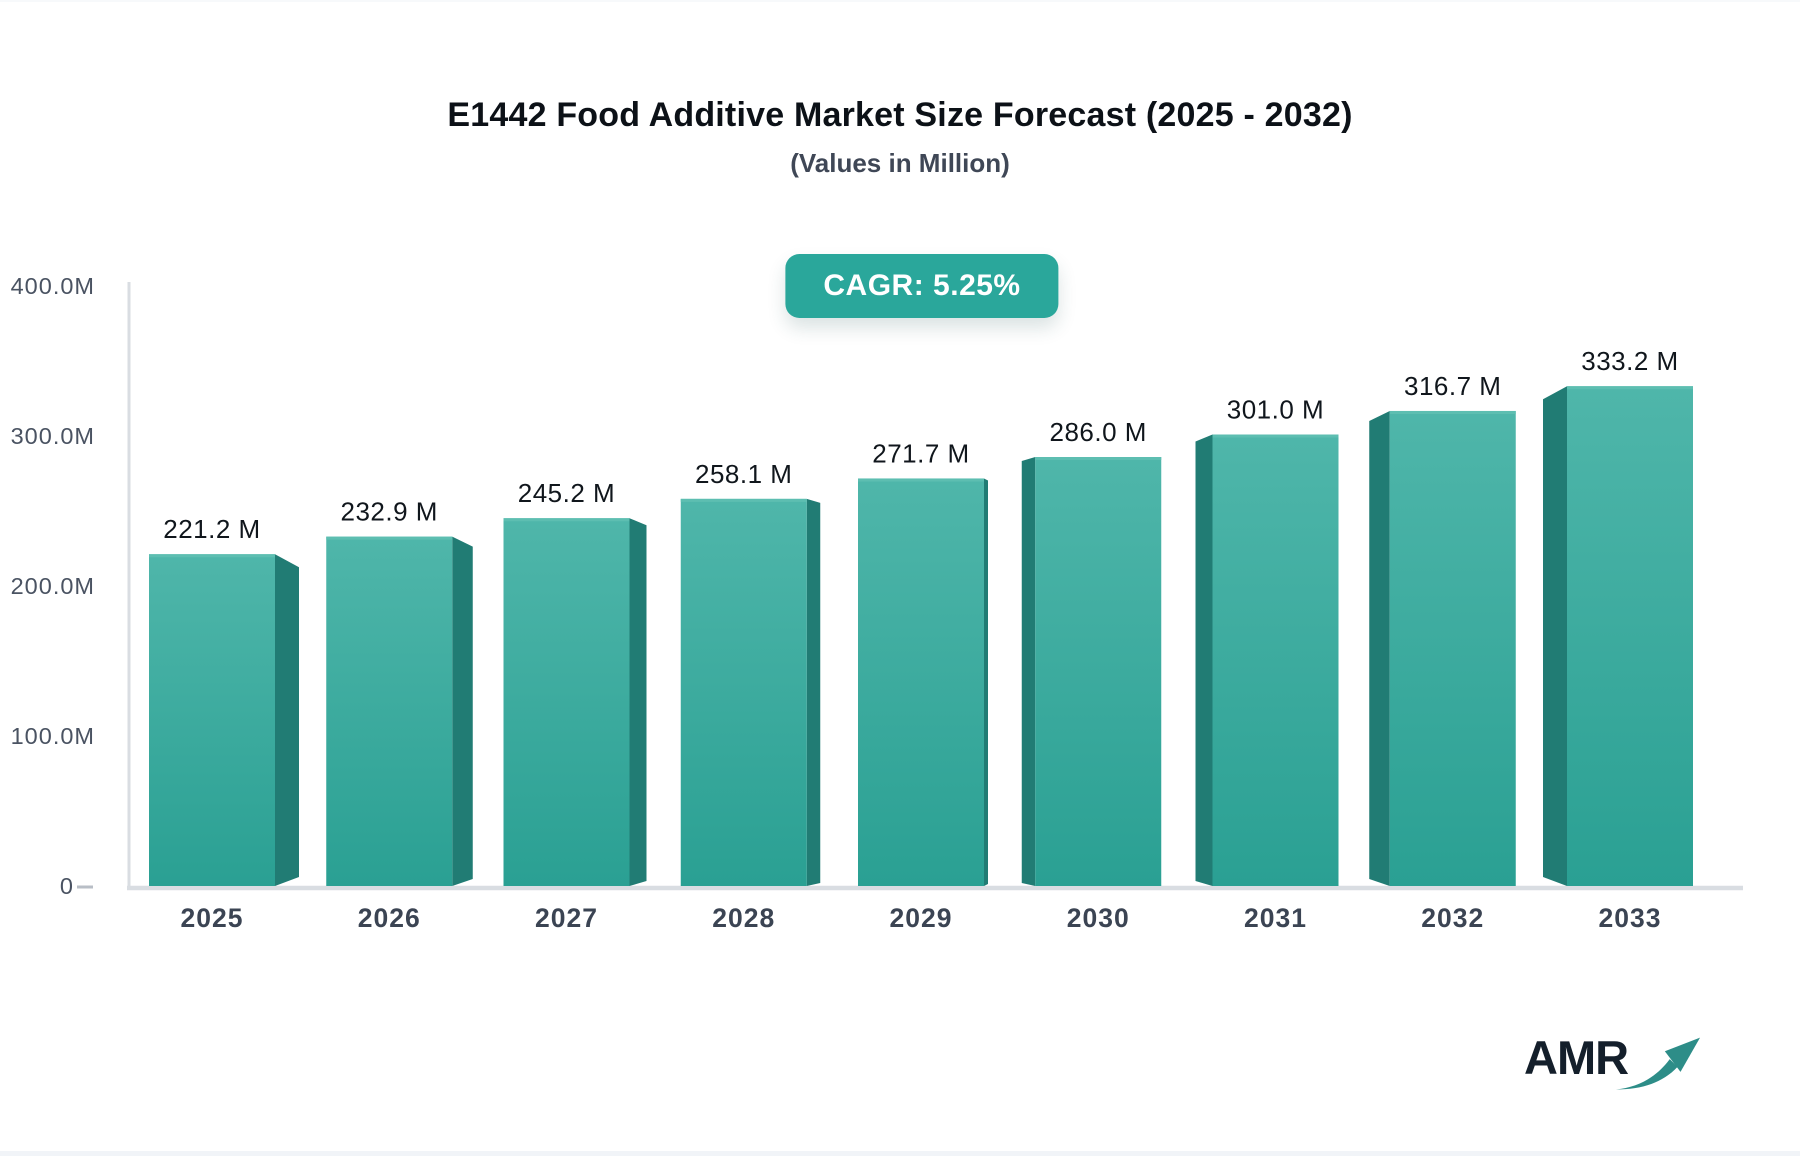 The image size is (1800, 1156). I want to click on bar-column: 271.7 M 2029, so click(923, 685).